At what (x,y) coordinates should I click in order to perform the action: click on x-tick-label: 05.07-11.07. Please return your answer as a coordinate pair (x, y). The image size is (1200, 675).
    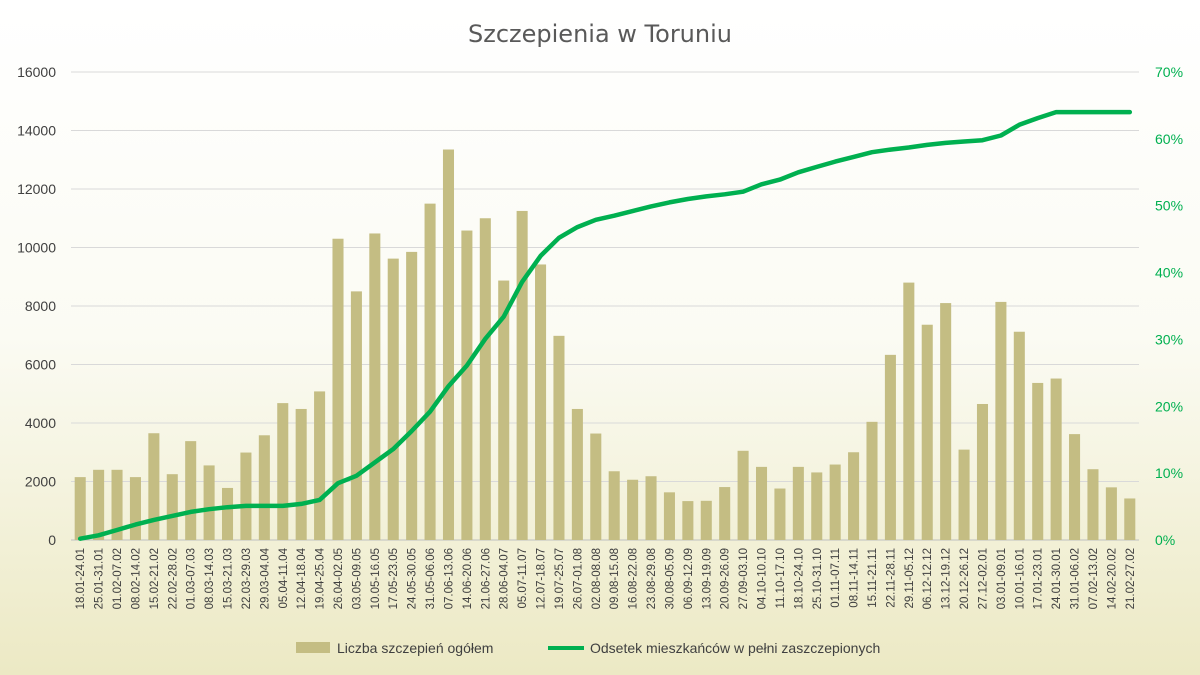
    Looking at the image, I should click on (523, 578).